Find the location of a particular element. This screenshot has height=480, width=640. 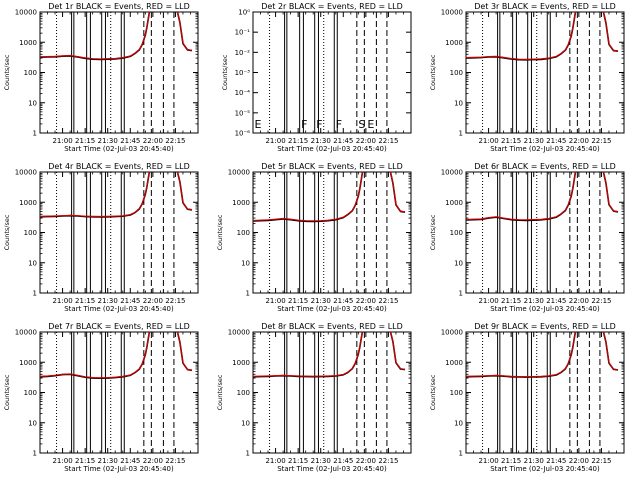

flag-letter: F is located at coordinates (319, 124).